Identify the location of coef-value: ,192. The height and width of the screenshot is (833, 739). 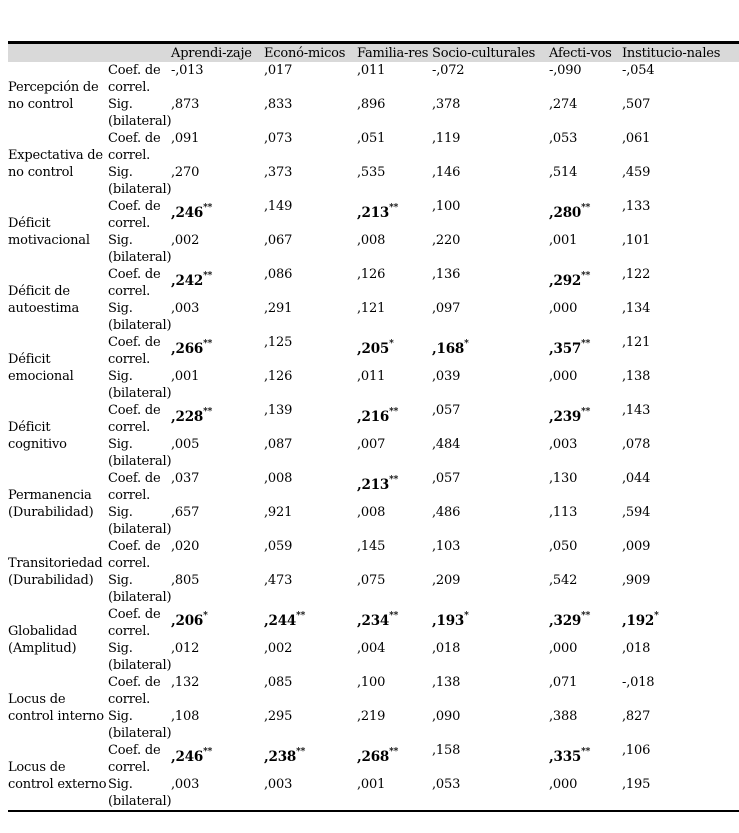
(638, 621).